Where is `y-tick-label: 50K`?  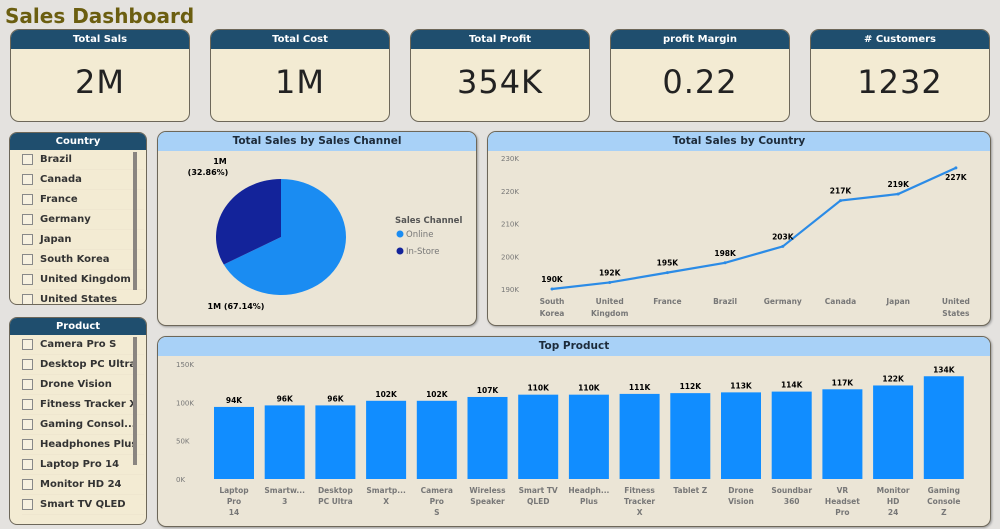 y-tick-label: 50K is located at coordinates (183, 442).